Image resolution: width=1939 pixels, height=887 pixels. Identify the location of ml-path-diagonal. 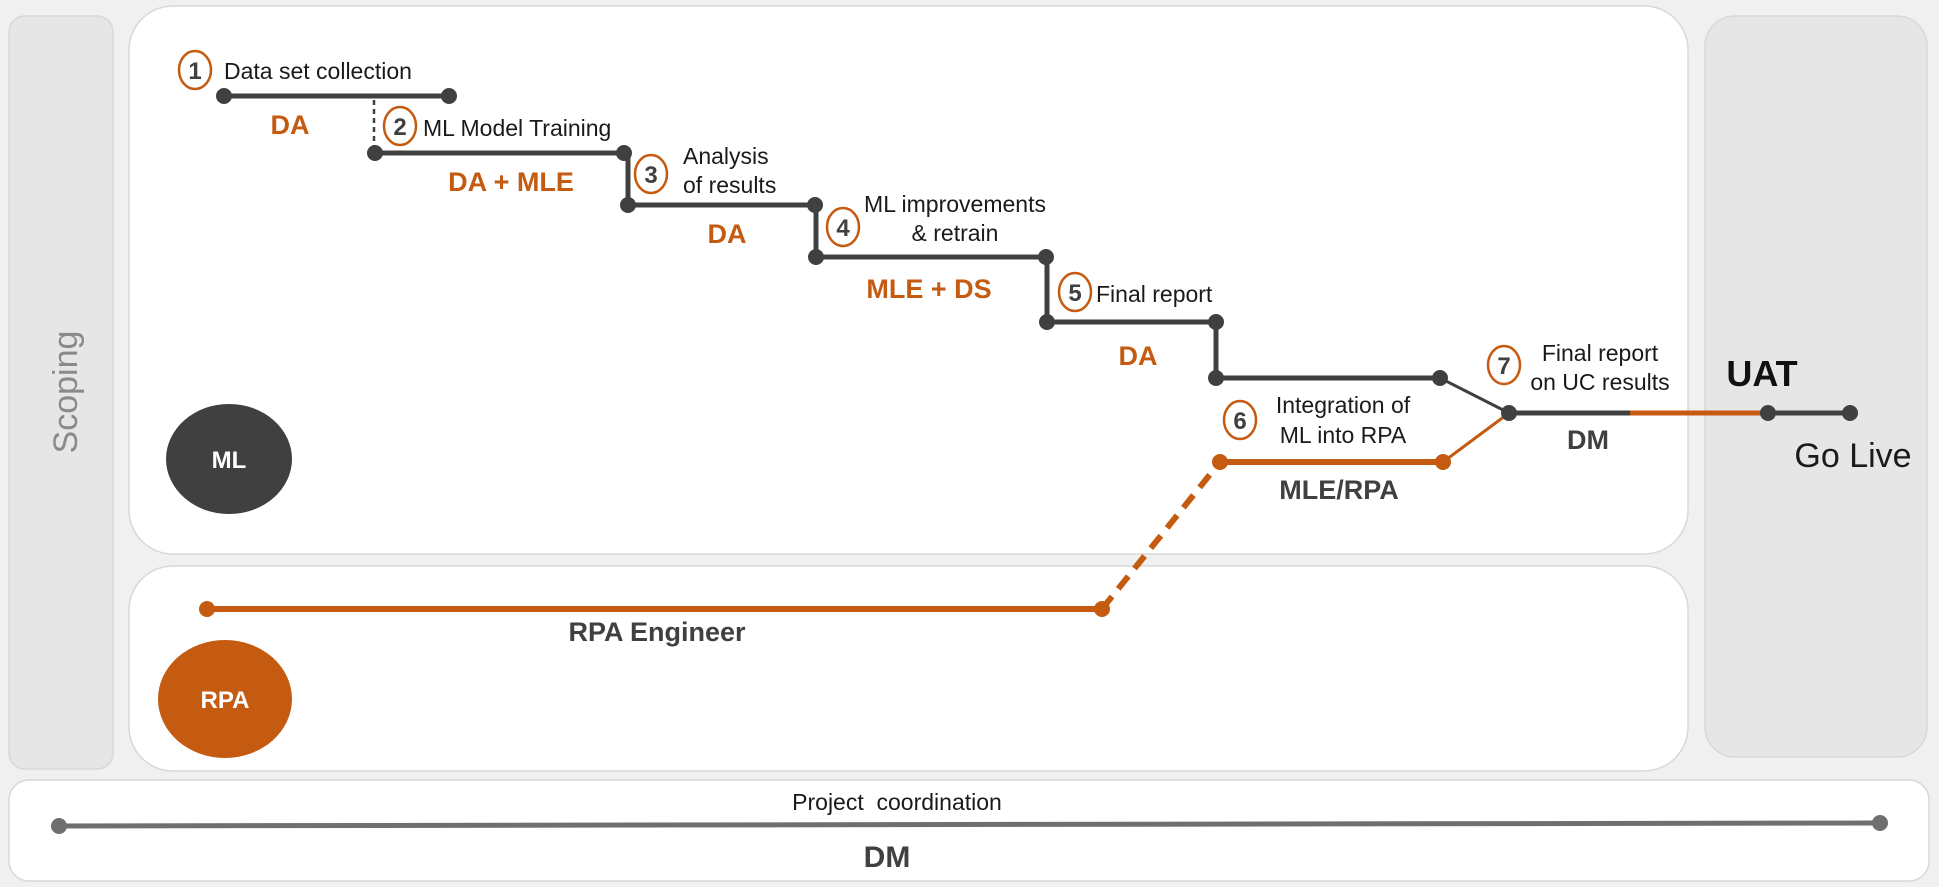
(1474, 395).